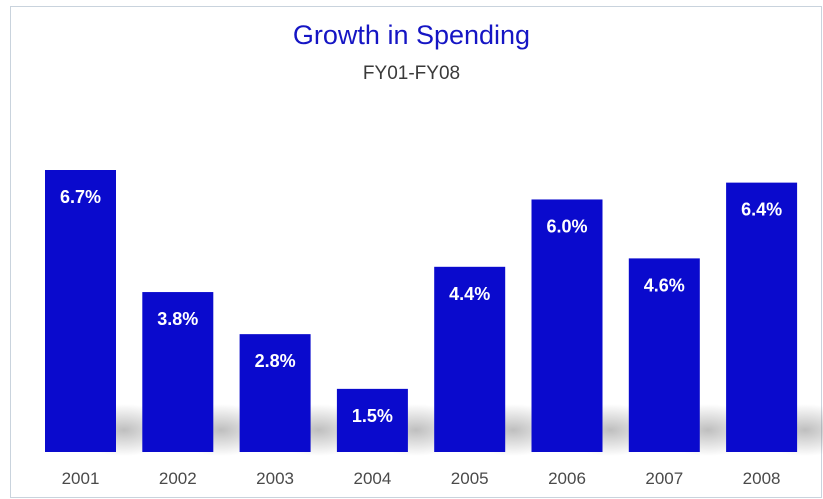 Image resolution: width=823 pixels, height=499 pixels. I want to click on bar-2007, so click(664, 355).